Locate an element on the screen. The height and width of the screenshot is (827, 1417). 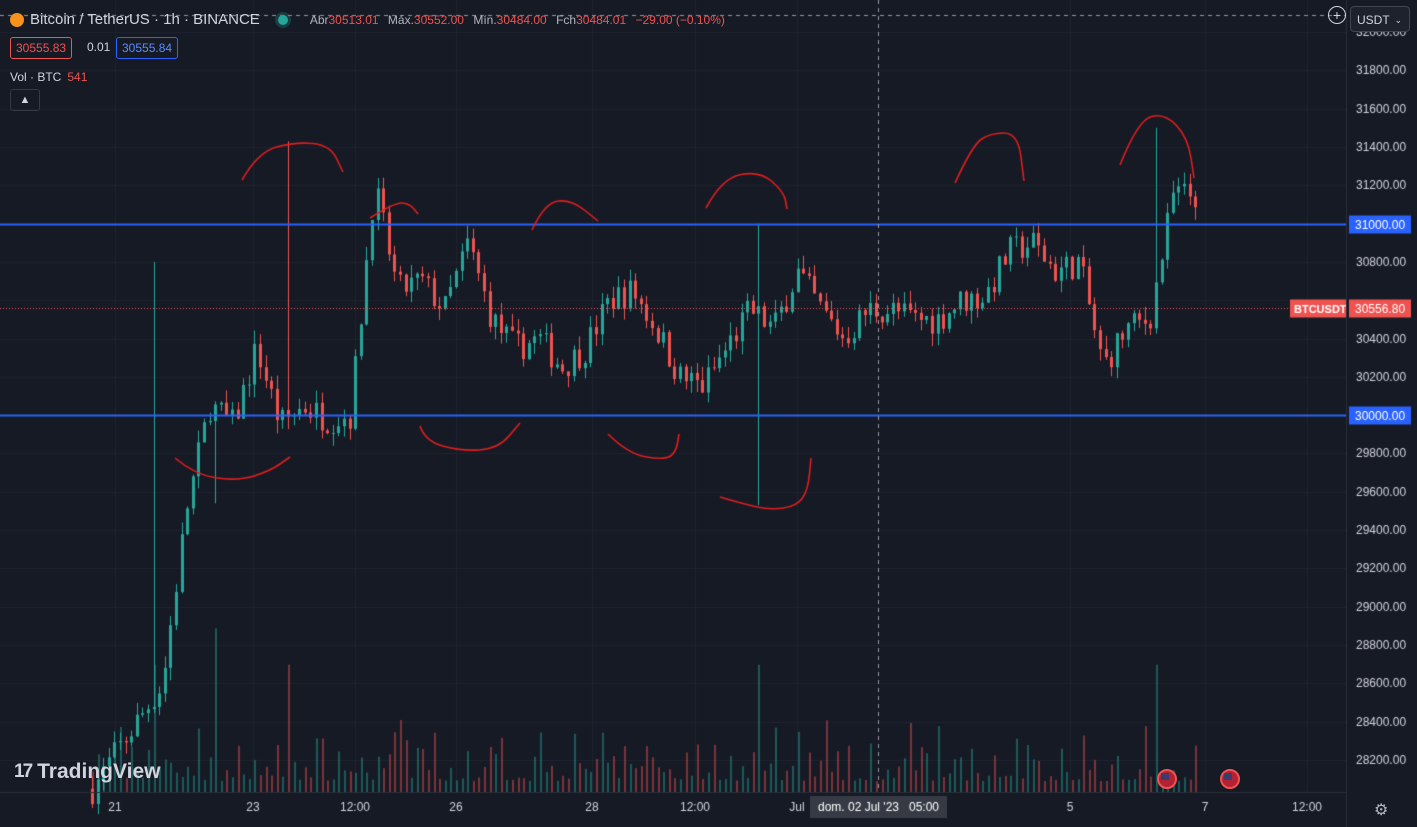
chevron-down-icon: ⌄ is located at coordinates (1398, 20).